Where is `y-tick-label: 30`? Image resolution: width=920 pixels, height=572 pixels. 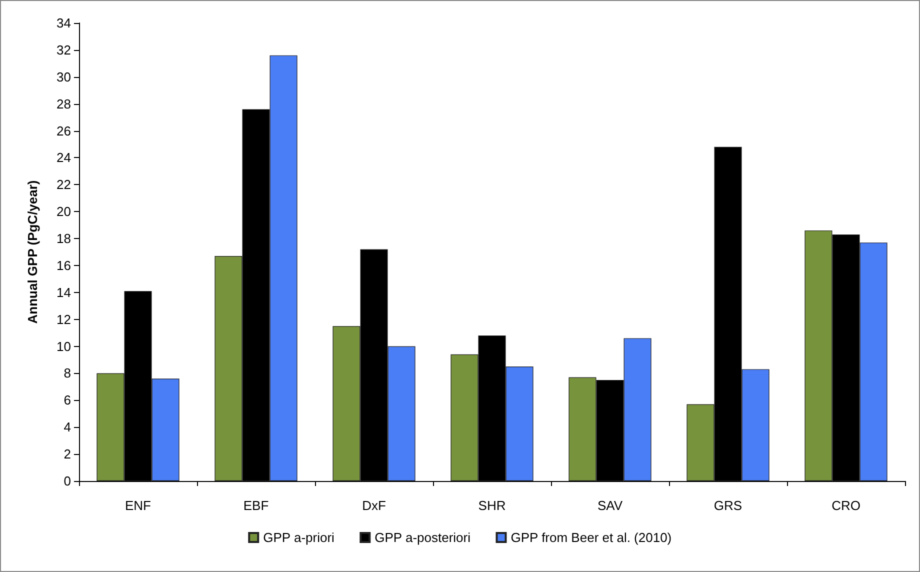 y-tick-label: 30 is located at coordinates (63, 76).